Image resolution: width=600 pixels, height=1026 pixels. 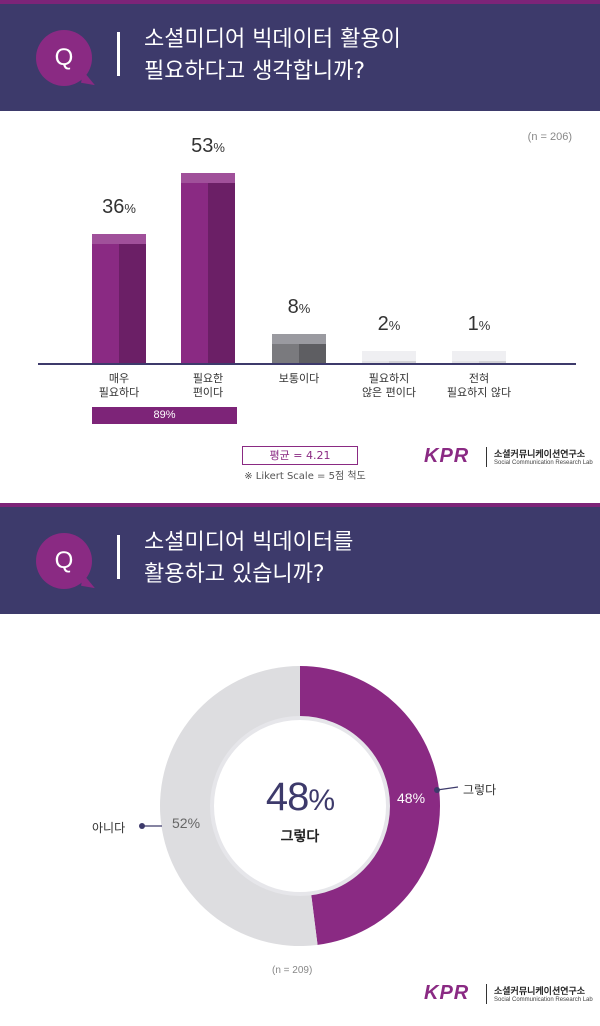 What do you see at coordinates (164, 415) in the screenshot?
I see `top2-summary-bar: 89%` at bounding box center [164, 415].